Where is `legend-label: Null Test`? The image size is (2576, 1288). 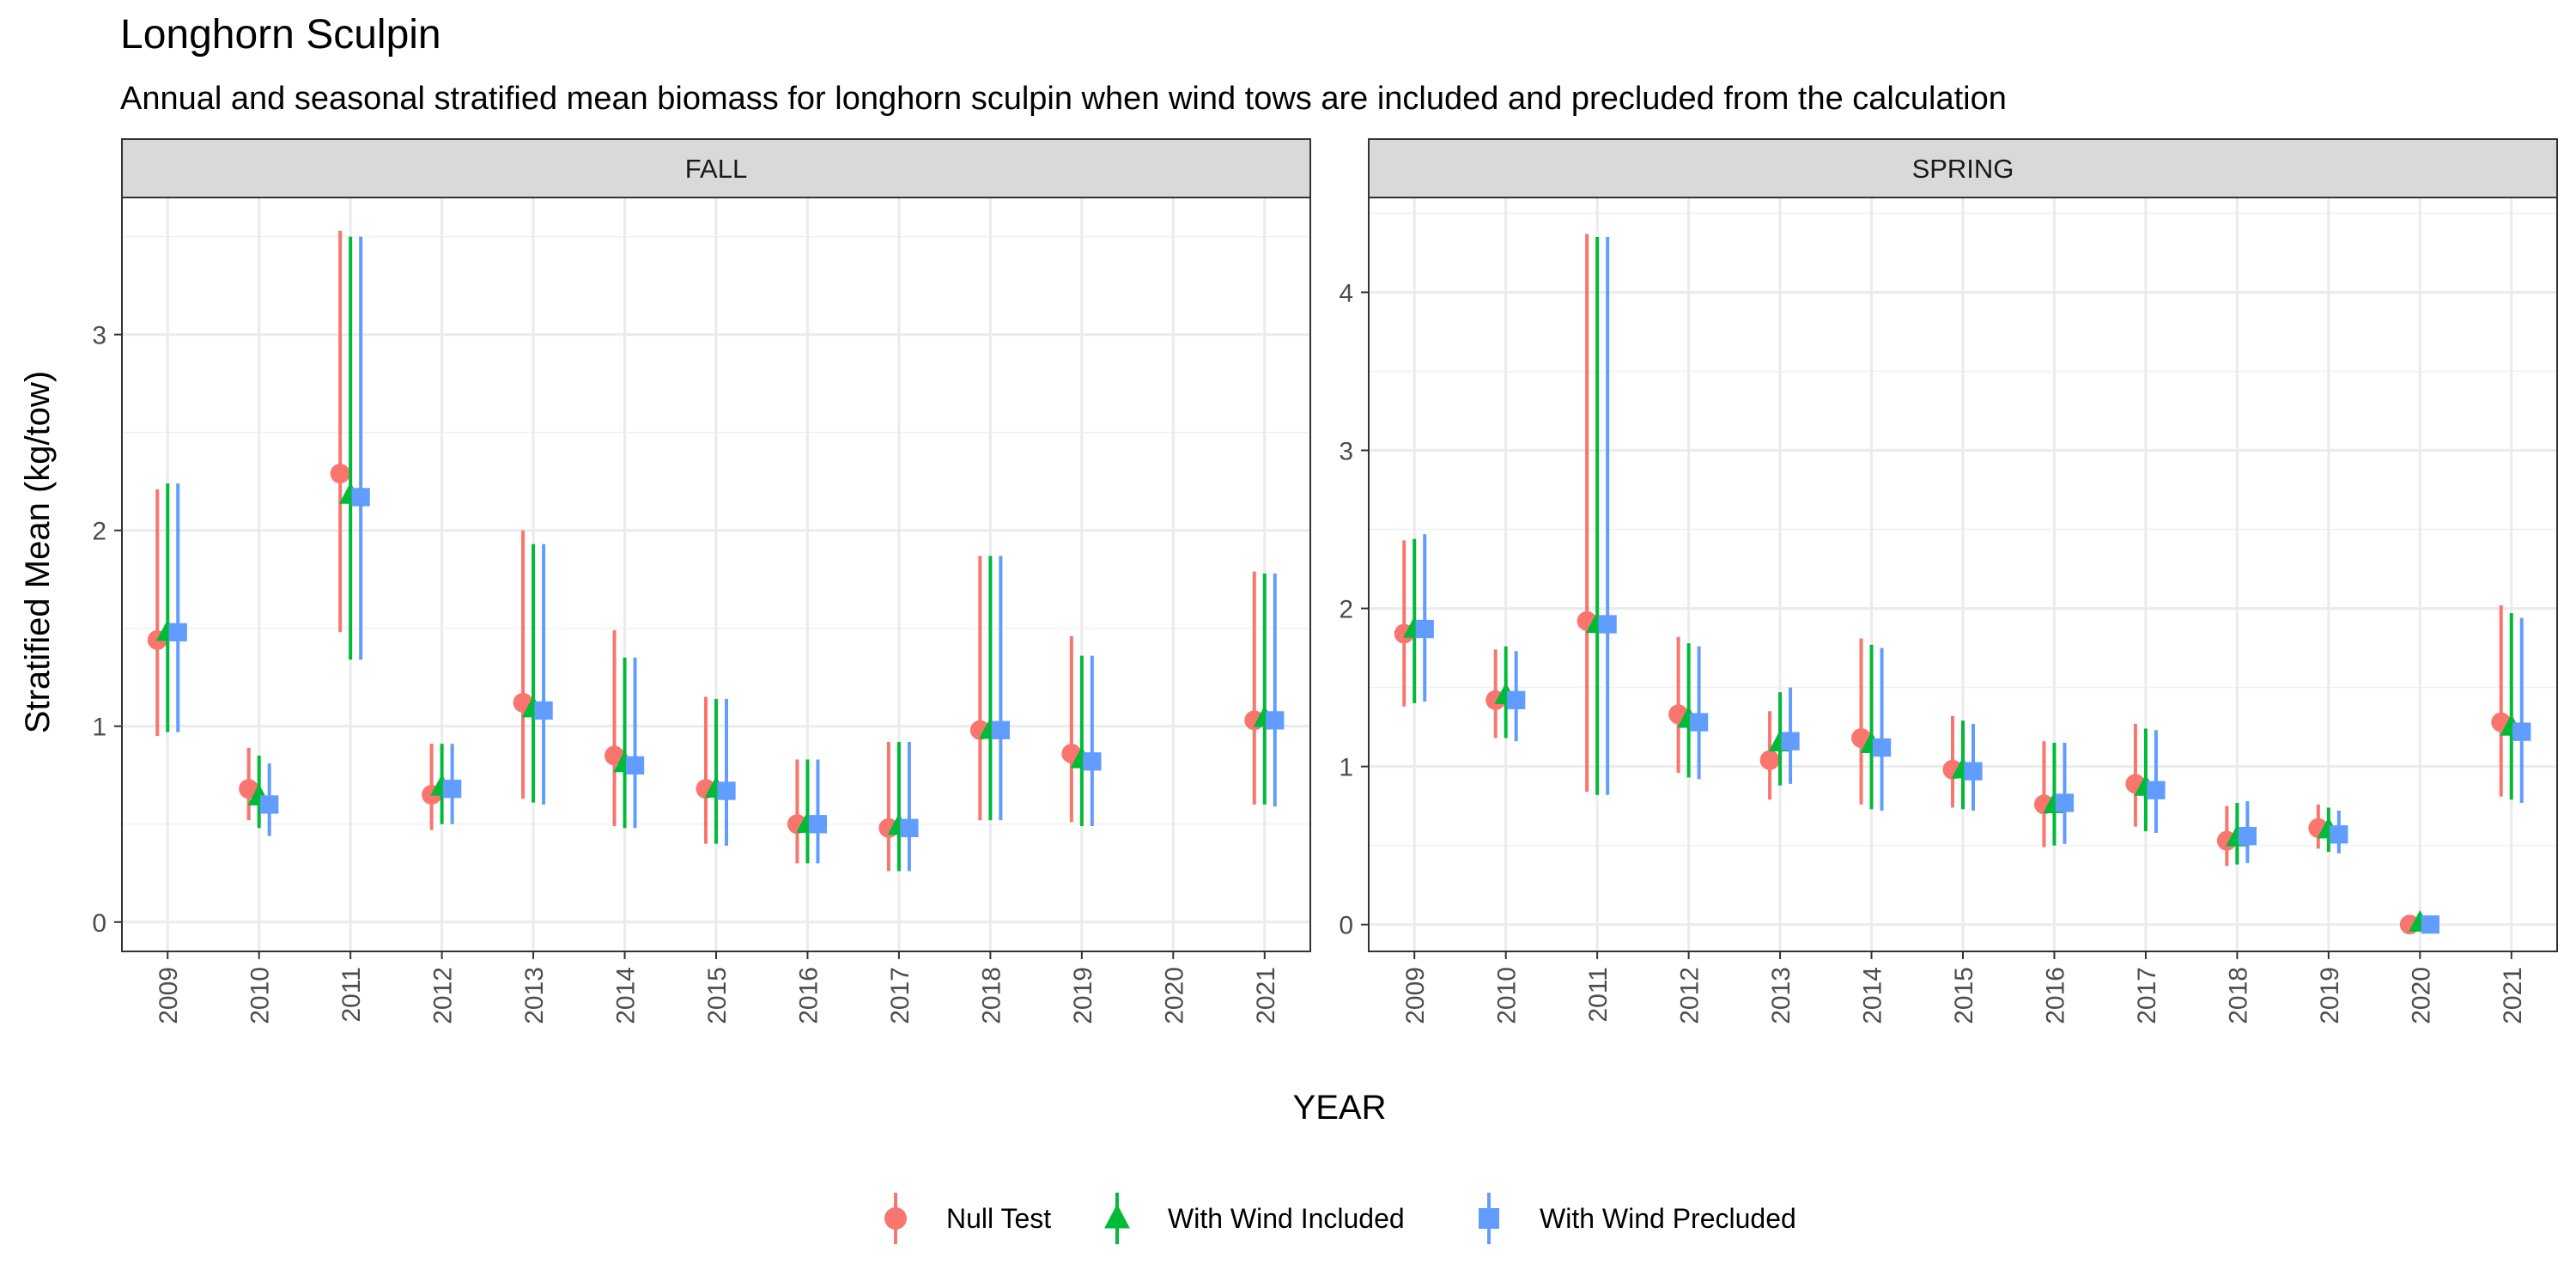
legend-label: Null Test is located at coordinates (998, 1218).